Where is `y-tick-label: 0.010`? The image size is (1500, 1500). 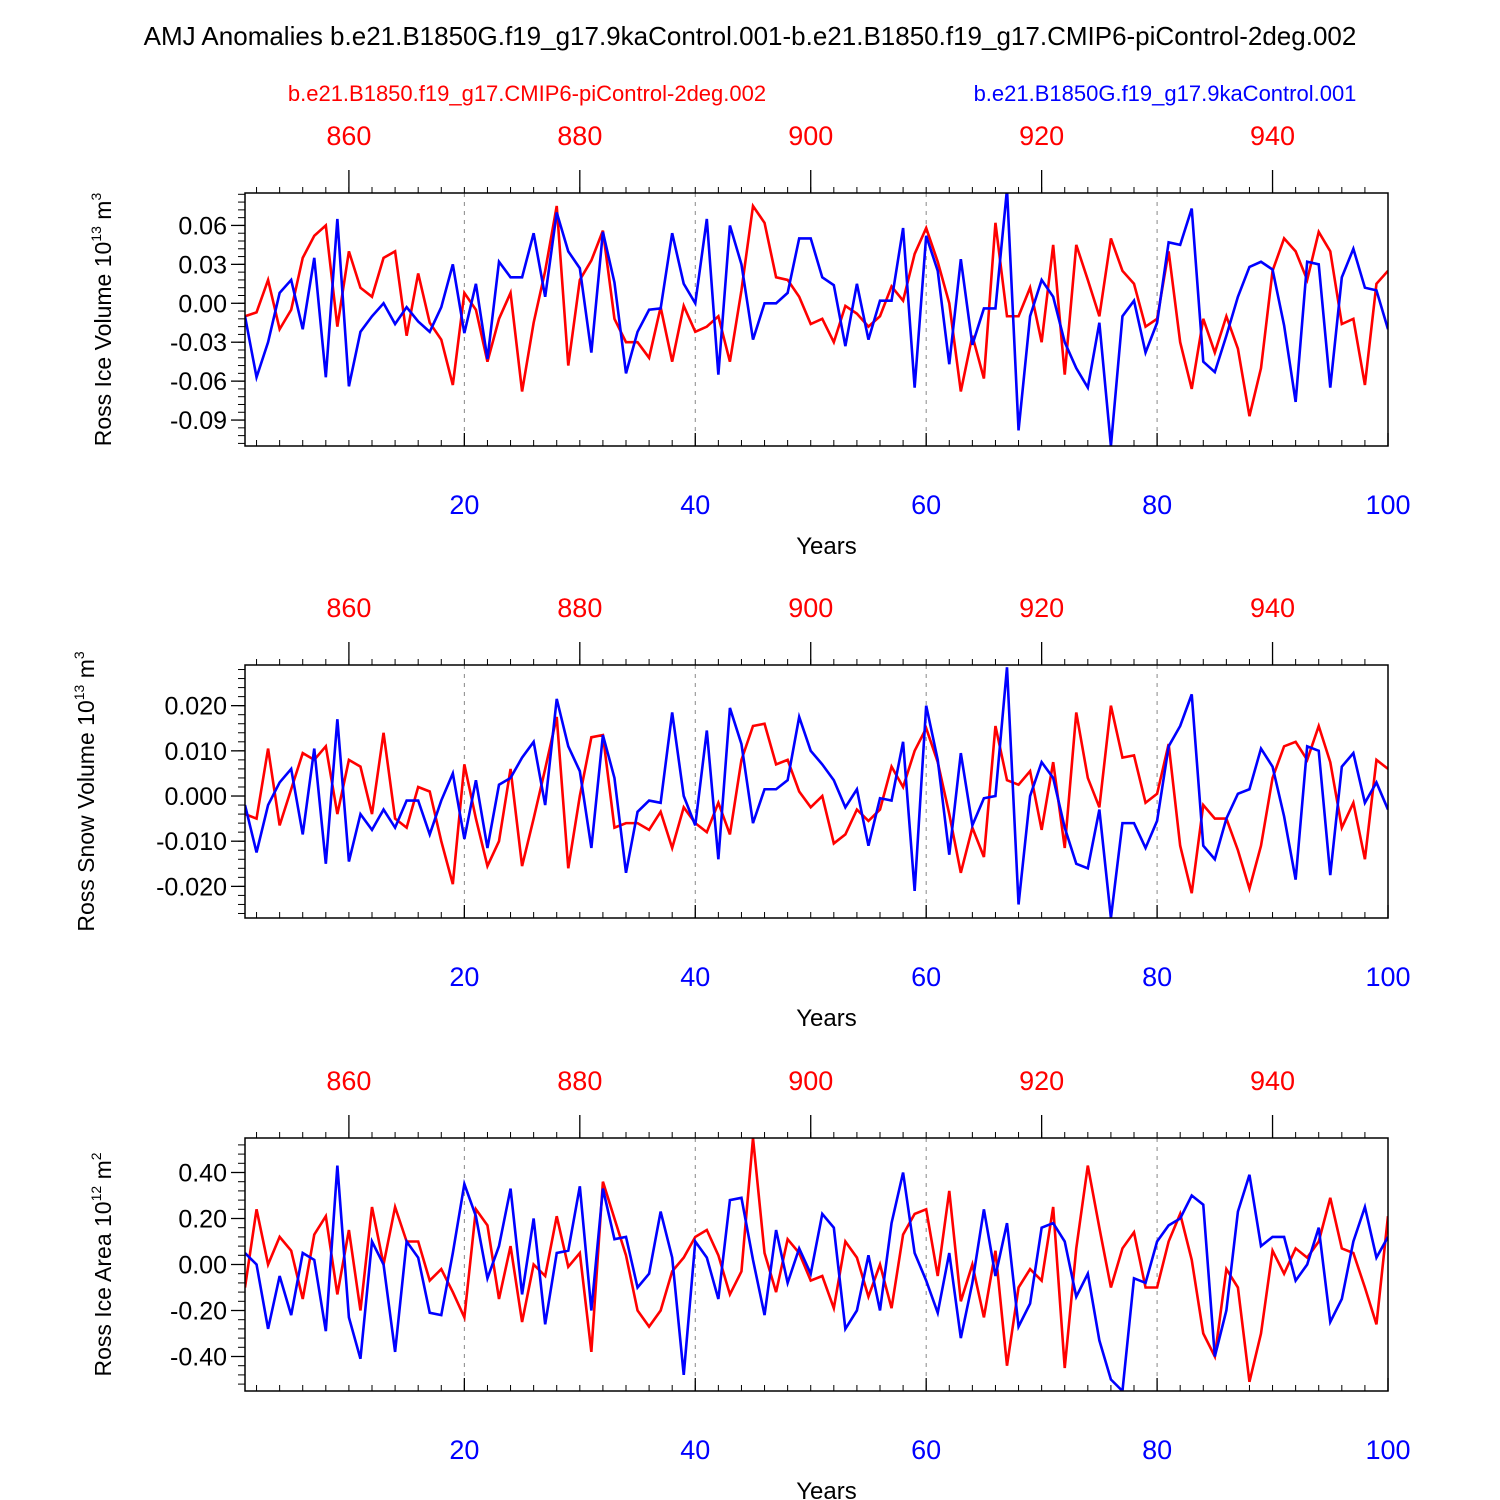 y-tick-label: 0.010 is located at coordinates (195, 752).